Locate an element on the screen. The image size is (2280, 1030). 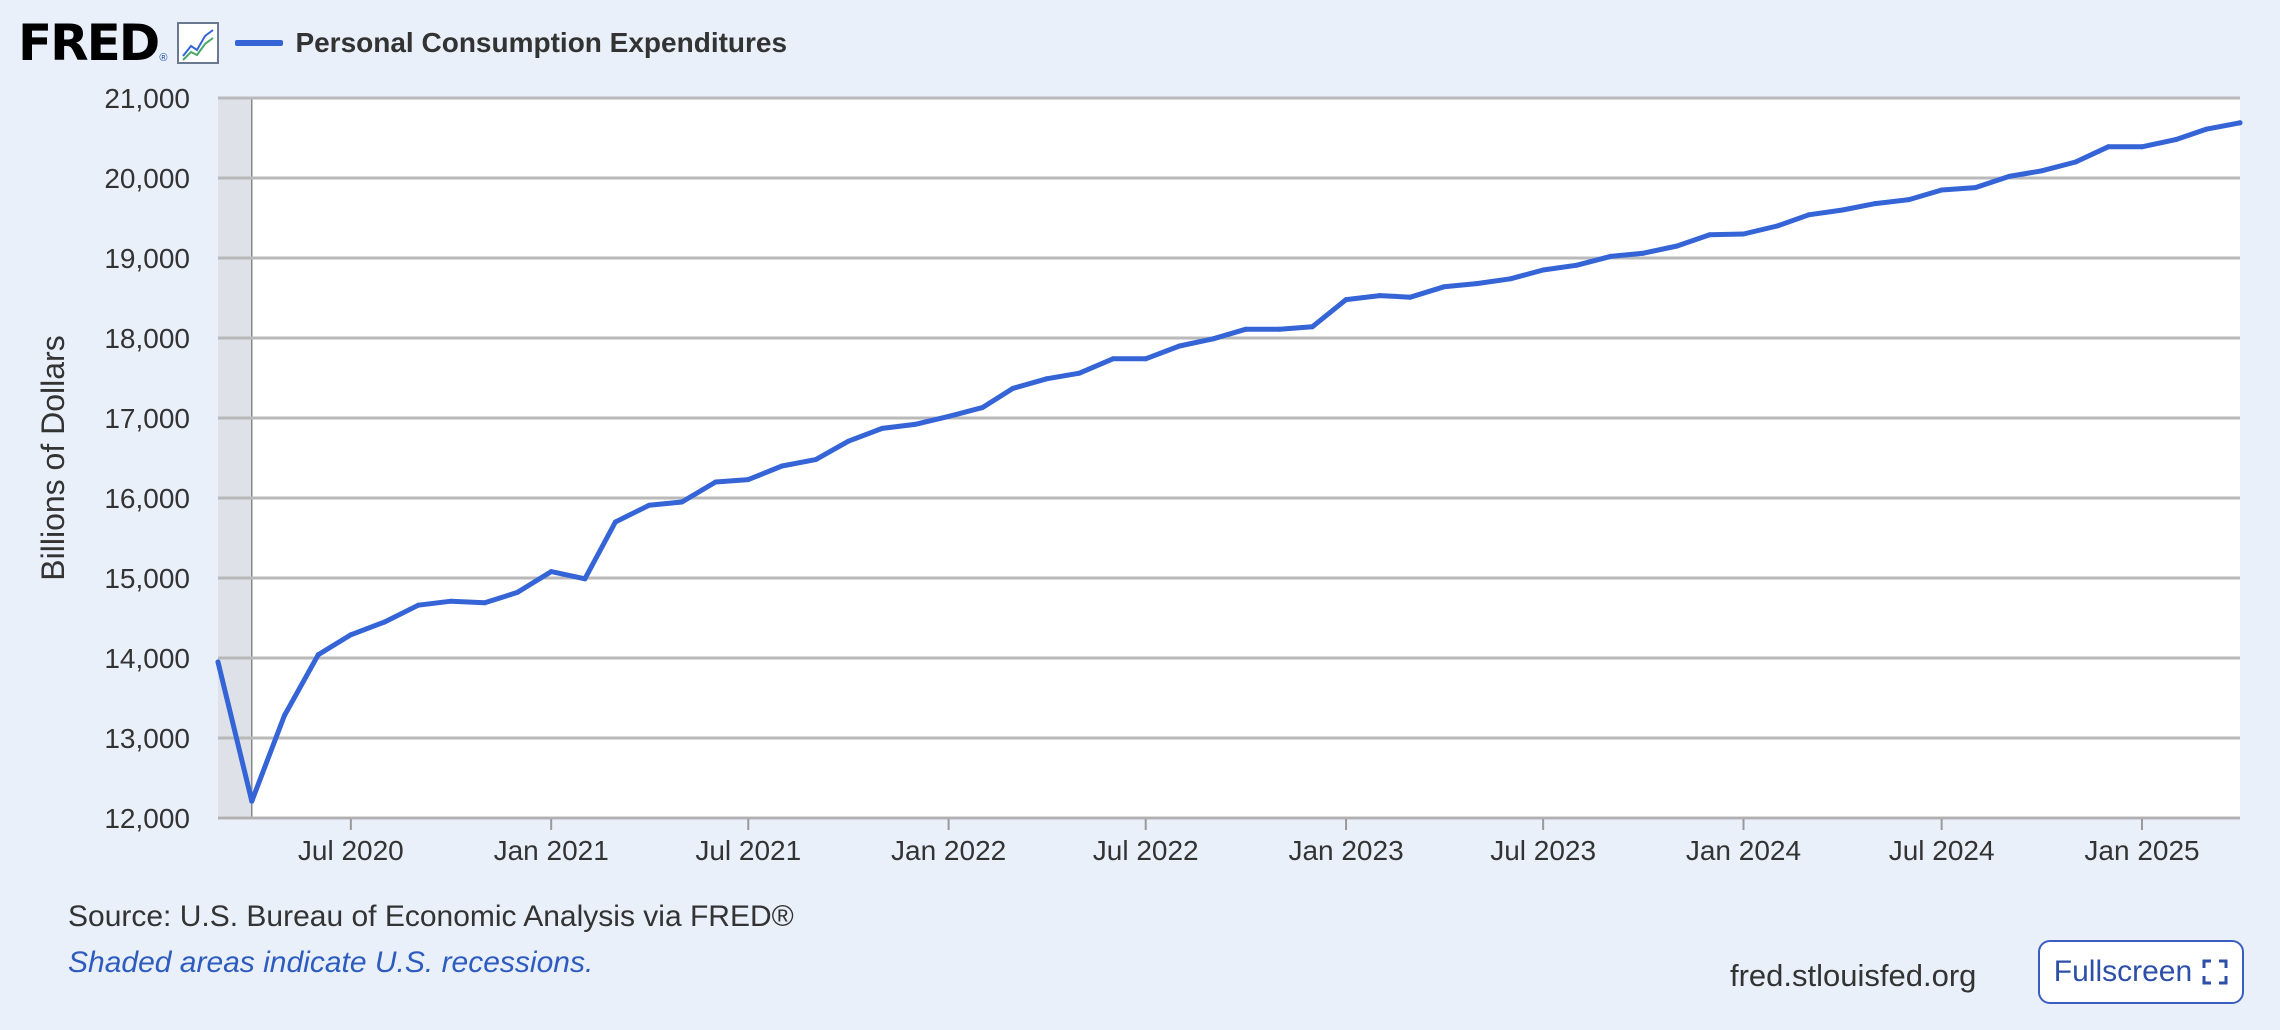
x-tick-label: Jul 2023 is located at coordinates (1543, 850).